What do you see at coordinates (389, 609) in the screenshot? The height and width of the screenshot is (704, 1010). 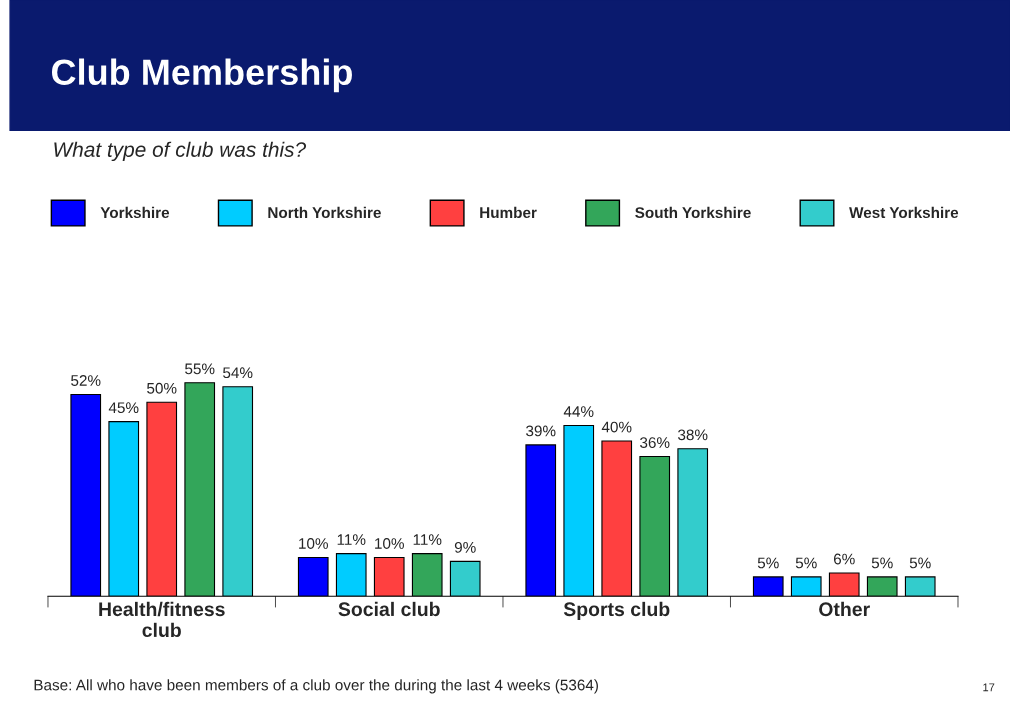 I see `x-tick-label: Social club` at bounding box center [389, 609].